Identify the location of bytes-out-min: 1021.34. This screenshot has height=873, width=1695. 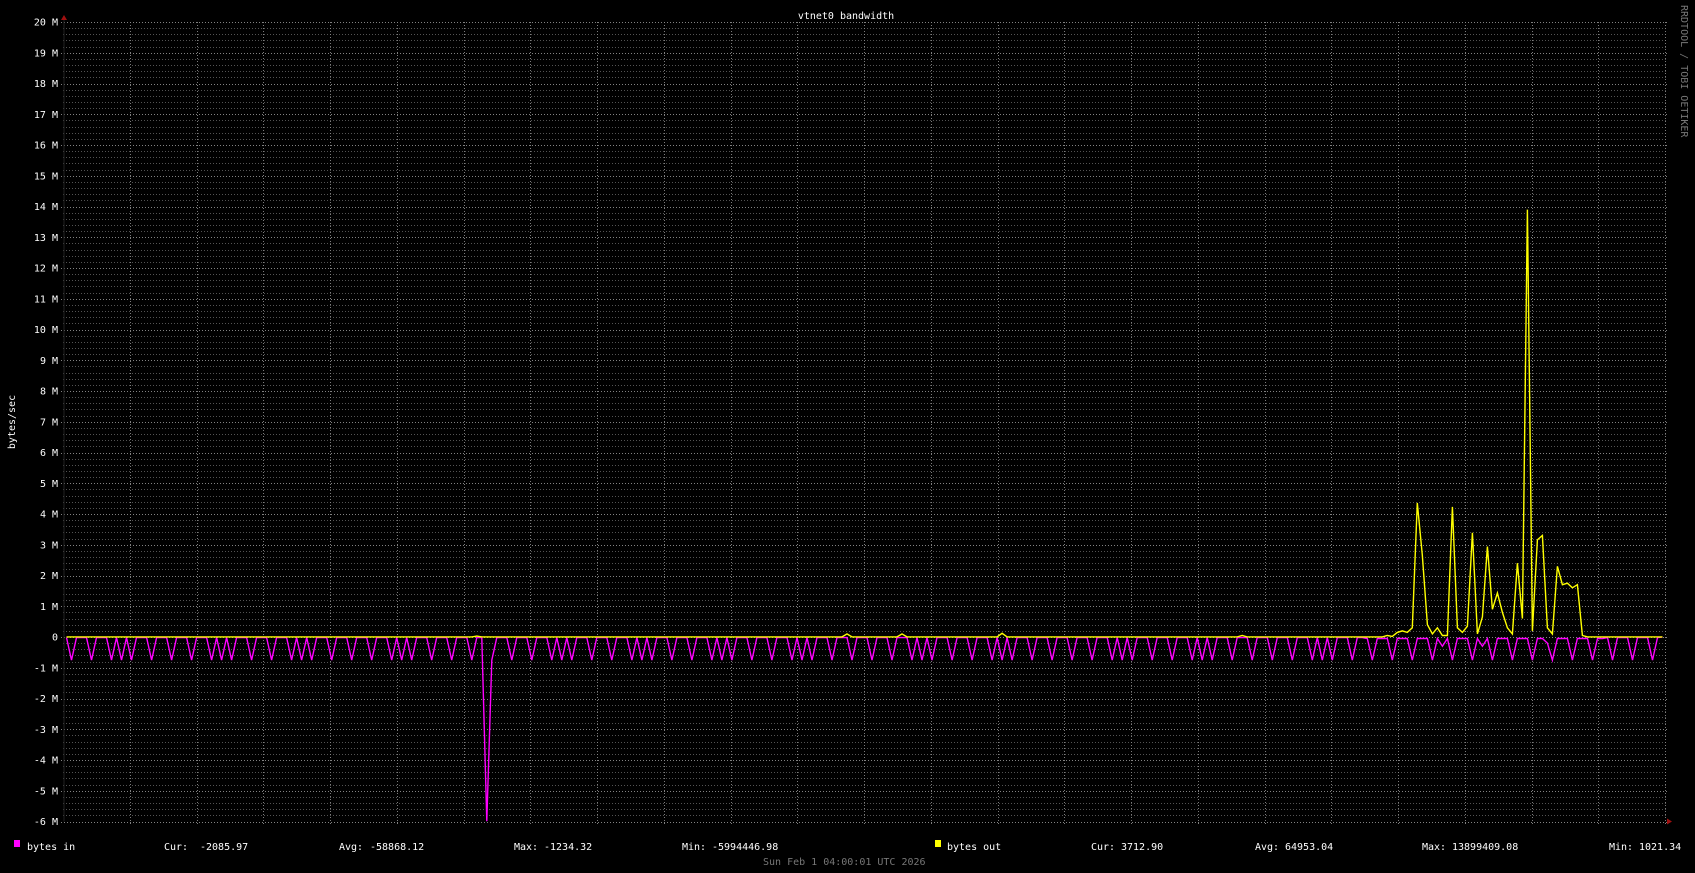
(1660, 847).